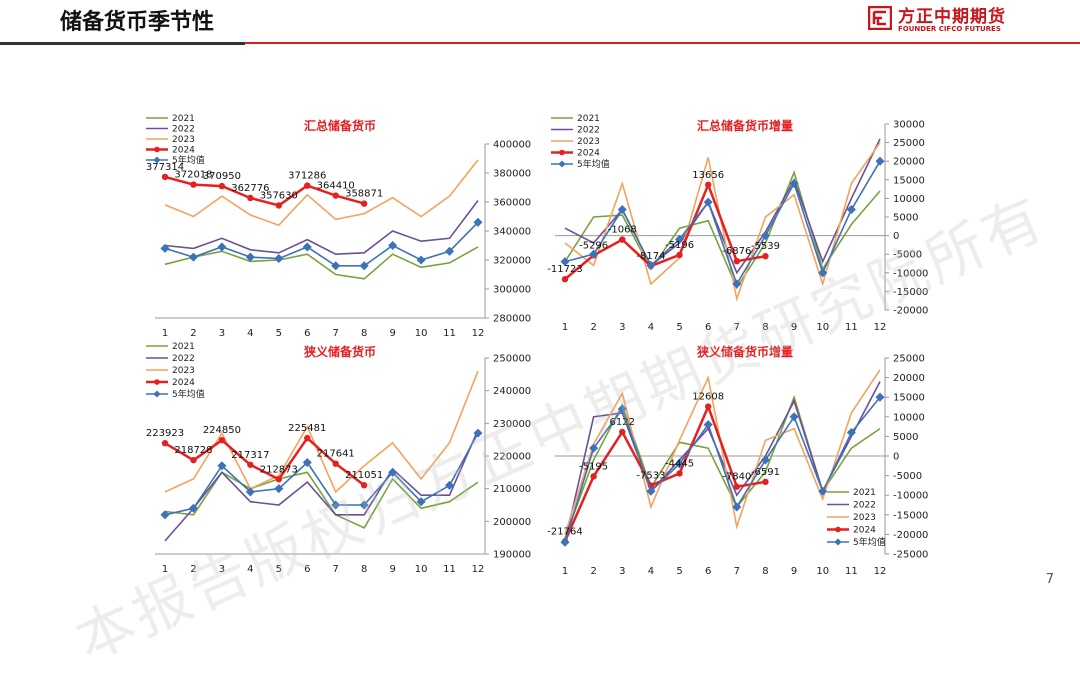  Describe the element at coordinates (512, 174) in the screenshot. I see `y-tick-label: 380000` at that location.